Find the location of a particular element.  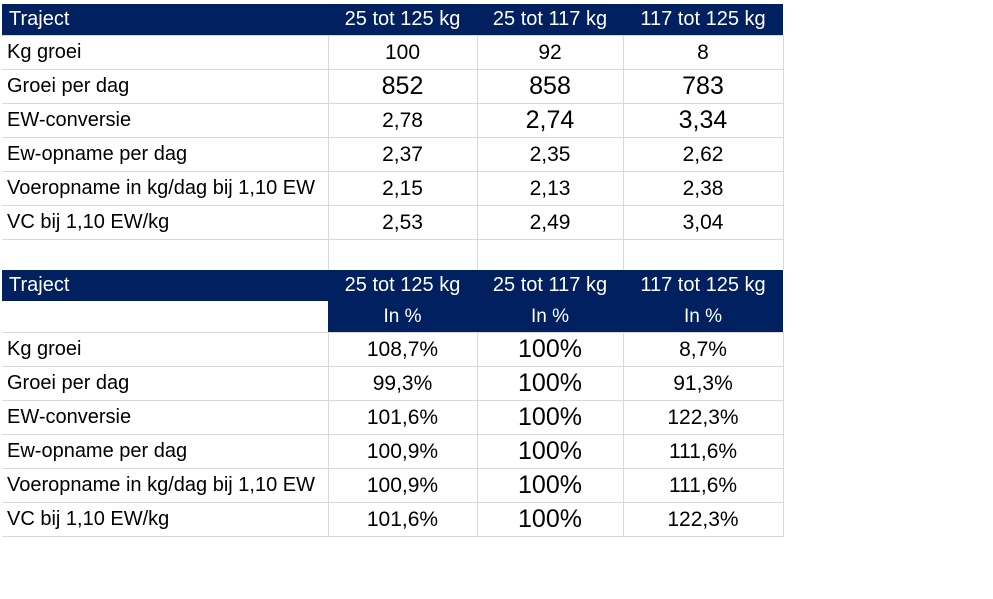

value-cell: 3,04 is located at coordinates (703, 222).